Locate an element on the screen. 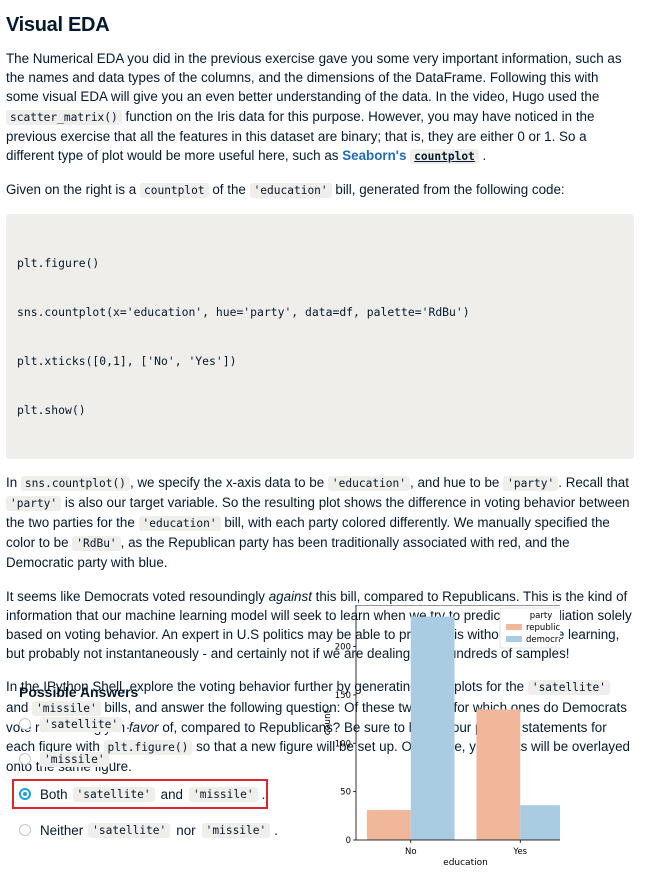 This screenshot has height=889, width=654. inline-code: scatter_matrix() is located at coordinates (64, 117).